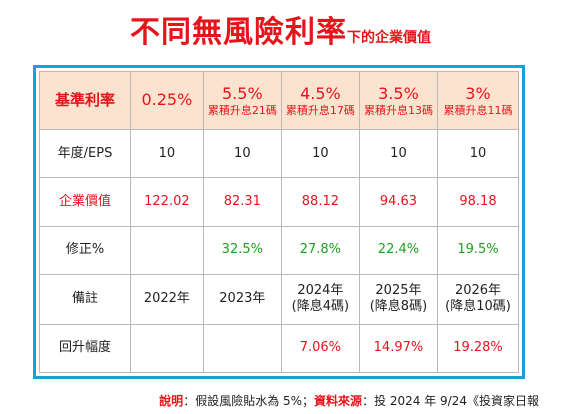 The width and height of the screenshot is (561, 414). I want to click on title-main: 不同無風險利率, so click(238, 32).